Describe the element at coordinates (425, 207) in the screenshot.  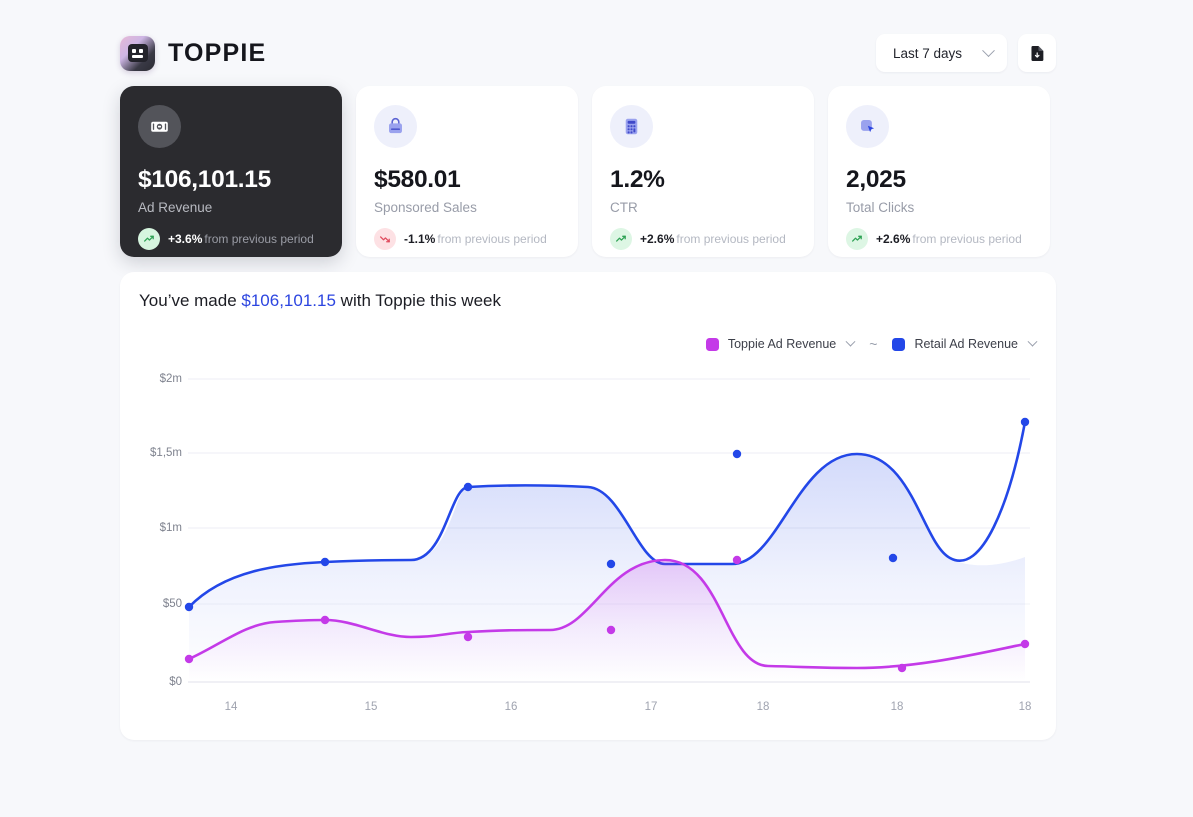
I see `kpi-label: Sponsored Sales` at that location.